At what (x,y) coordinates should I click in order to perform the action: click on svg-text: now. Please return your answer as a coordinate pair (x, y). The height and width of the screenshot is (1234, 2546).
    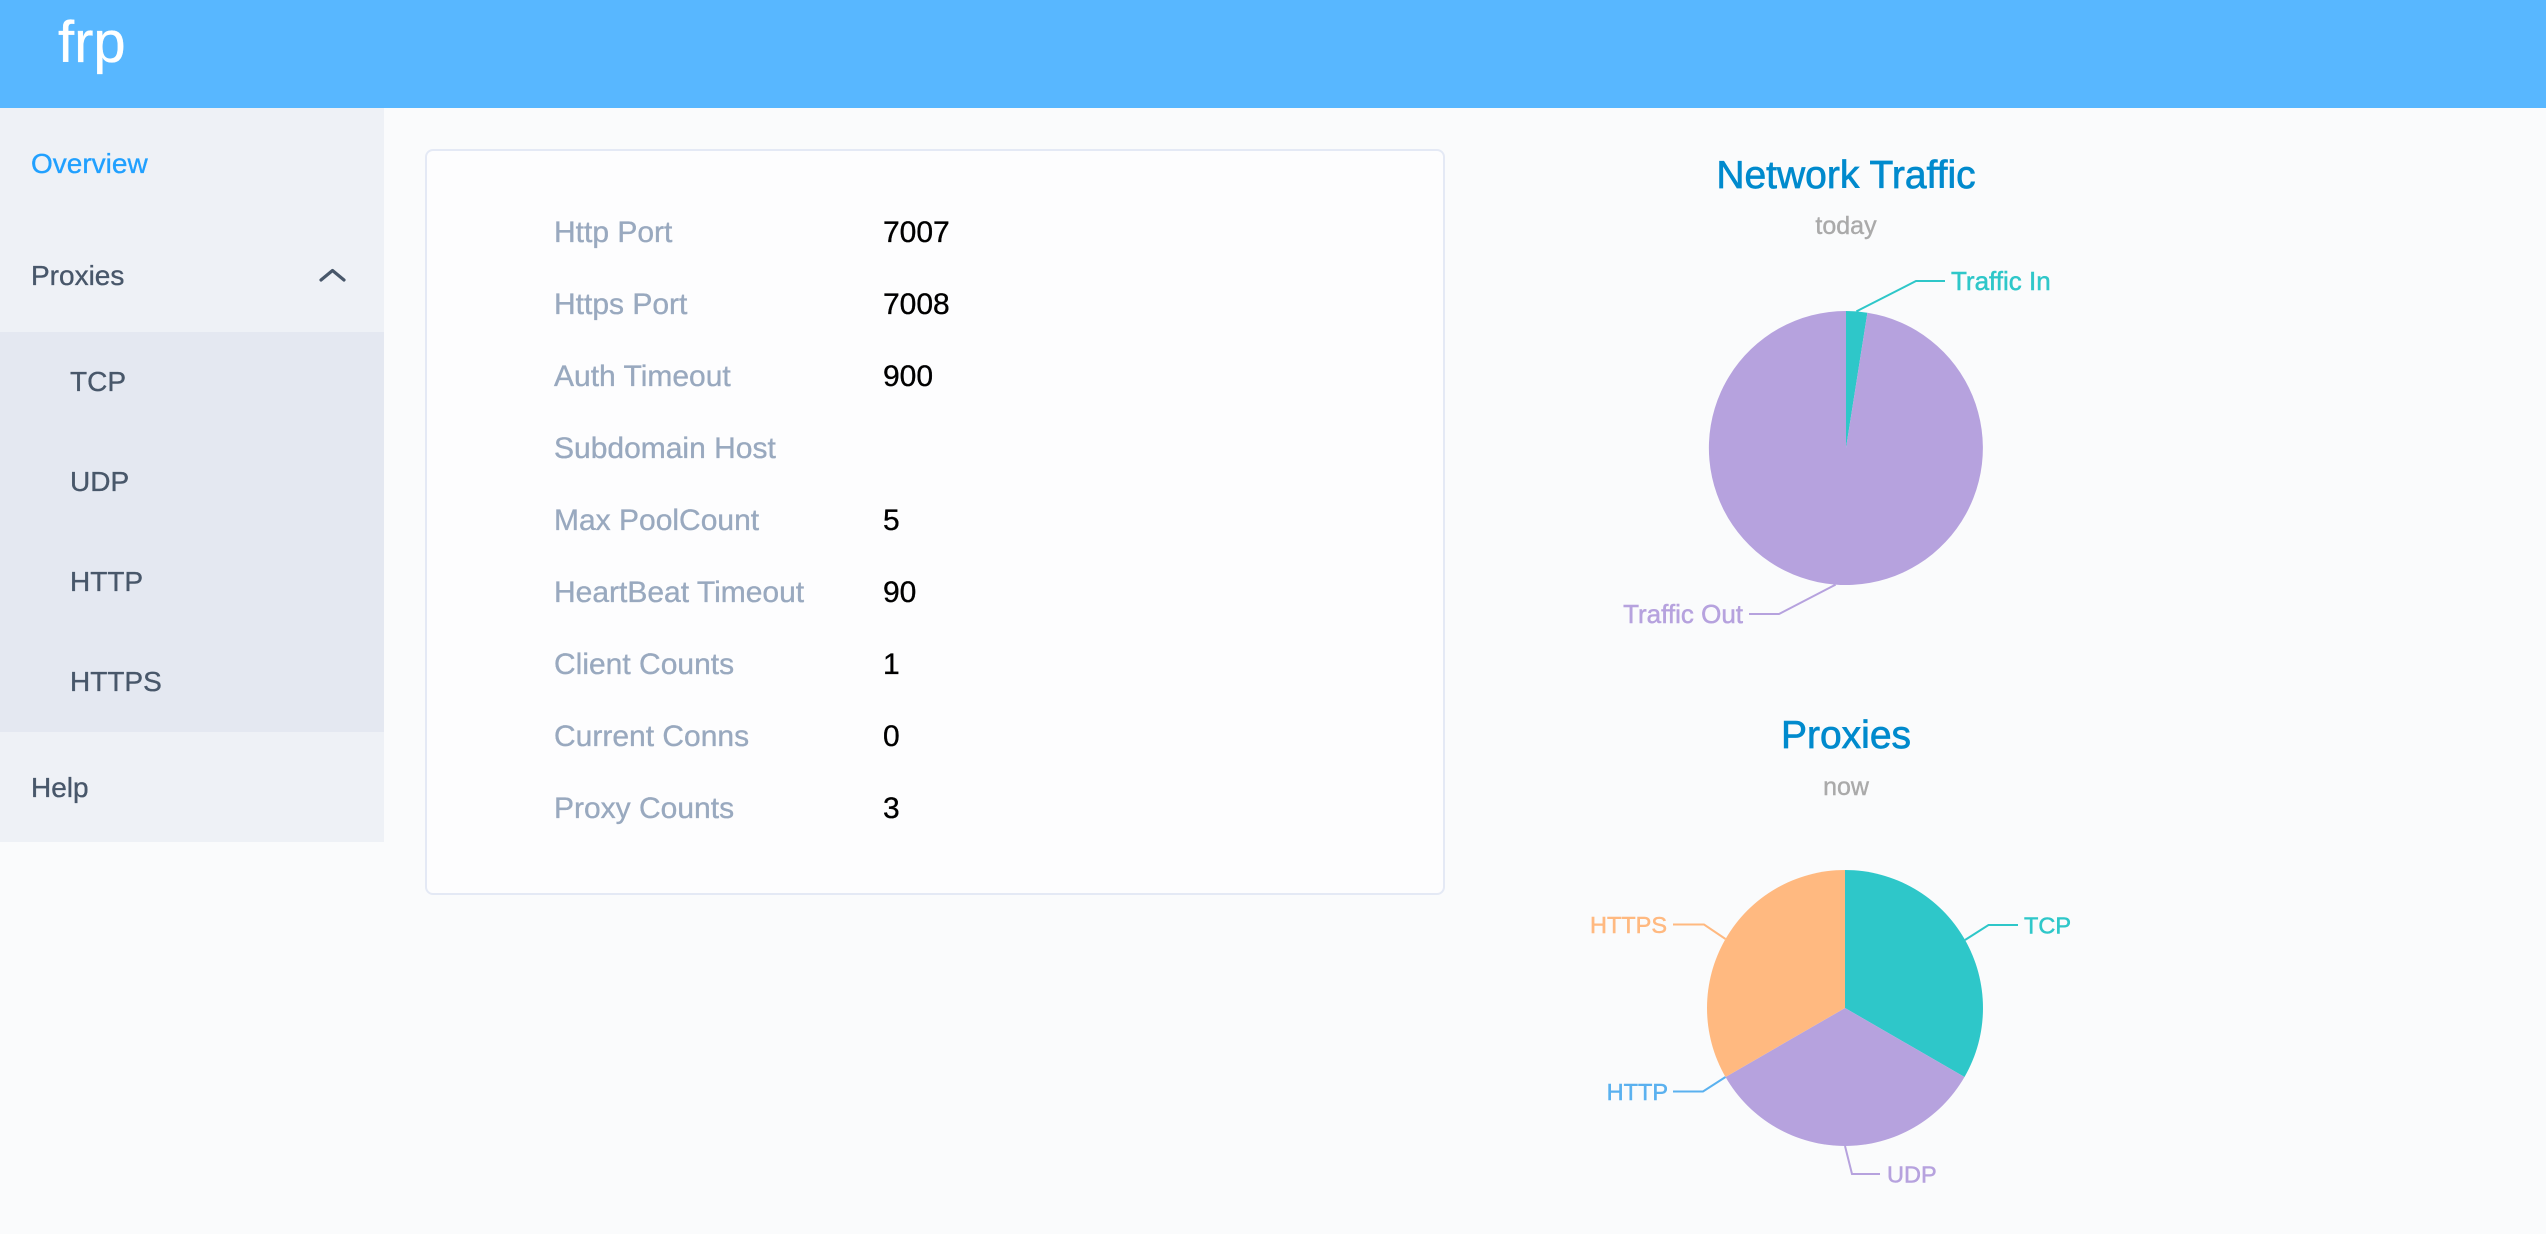
    Looking at the image, I should click on (1846, 787).